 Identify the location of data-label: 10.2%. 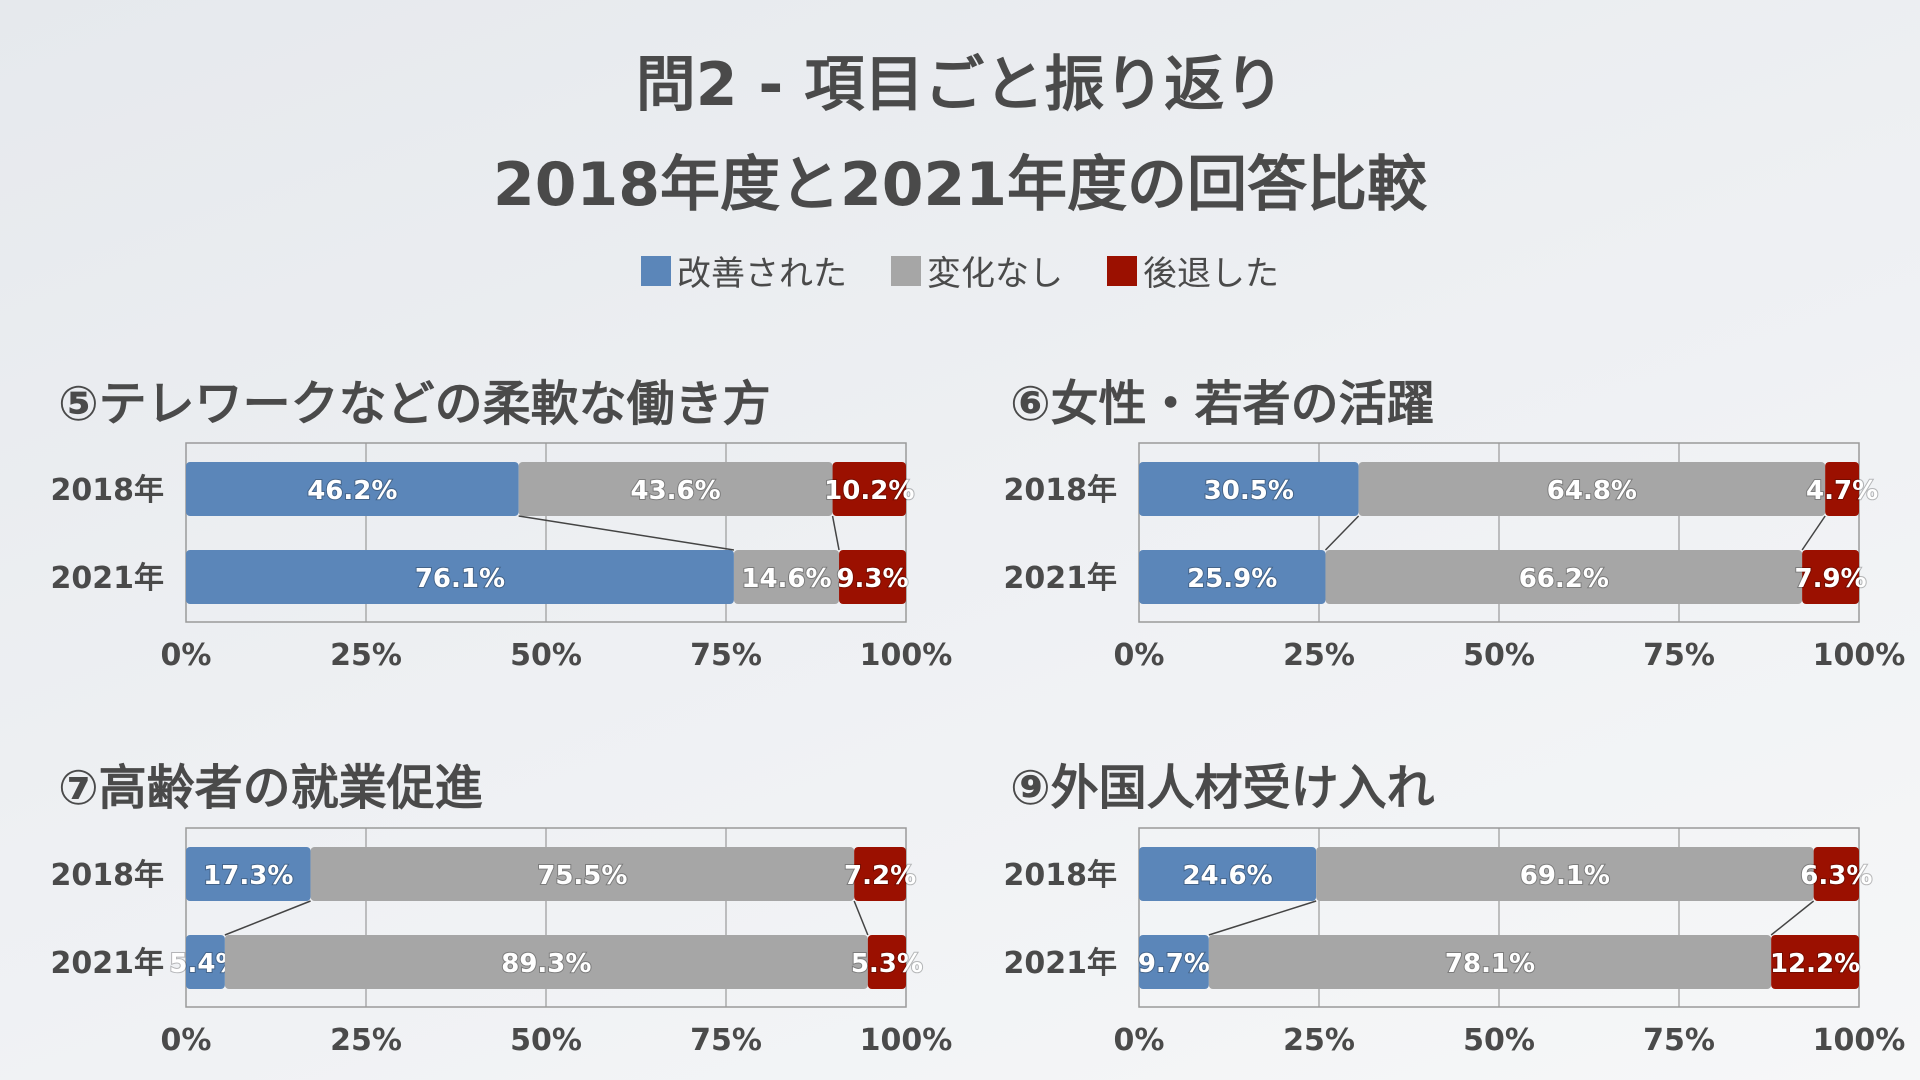
(869, 491).